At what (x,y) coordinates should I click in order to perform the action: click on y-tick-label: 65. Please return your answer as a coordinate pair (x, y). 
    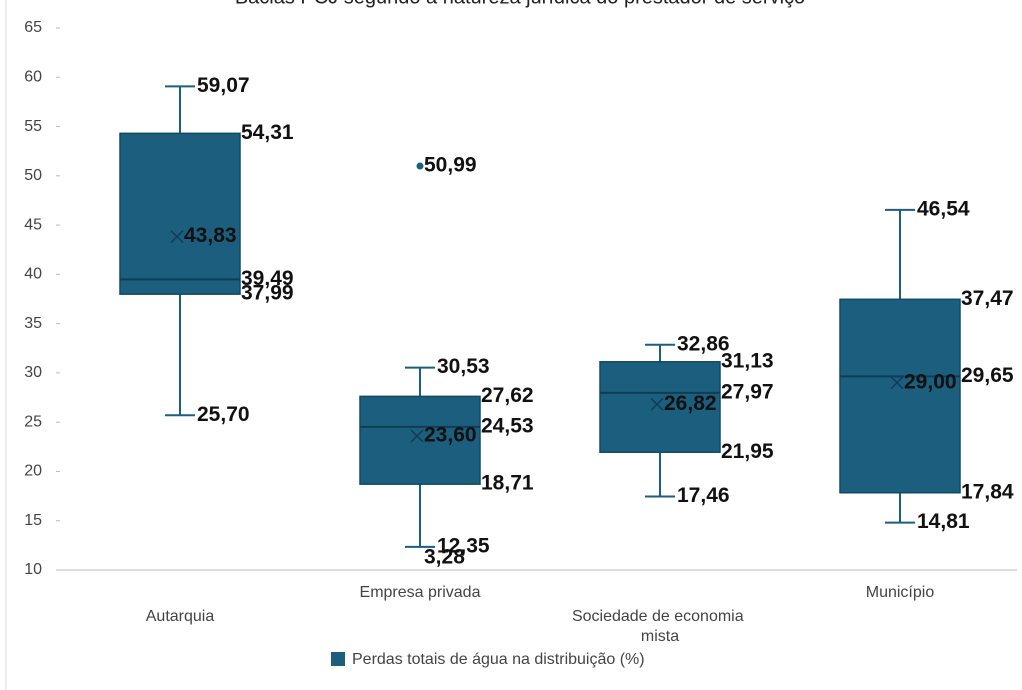
    Looking at the image, I should click on (33, 27).